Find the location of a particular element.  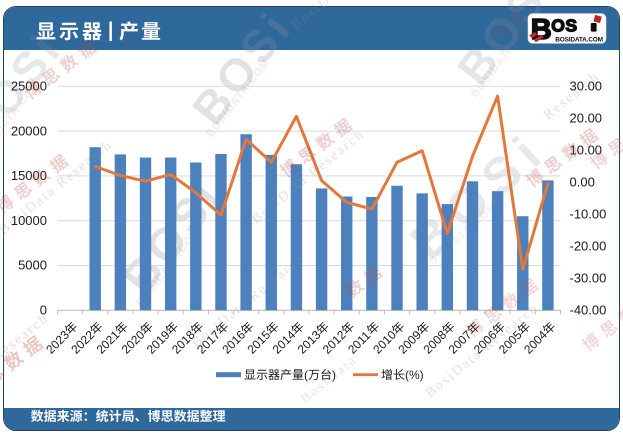

svg-text: 0.00 is located at coordinates (582, 182).